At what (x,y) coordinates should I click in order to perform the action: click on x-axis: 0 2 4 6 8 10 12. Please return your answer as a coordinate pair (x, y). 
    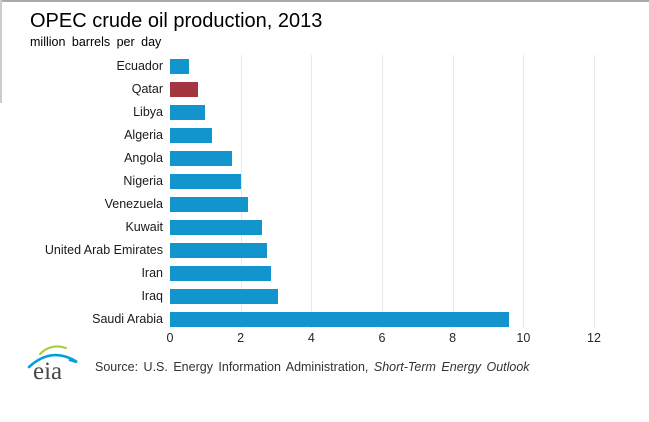
    Looking at the image, I should click on (383, 339).